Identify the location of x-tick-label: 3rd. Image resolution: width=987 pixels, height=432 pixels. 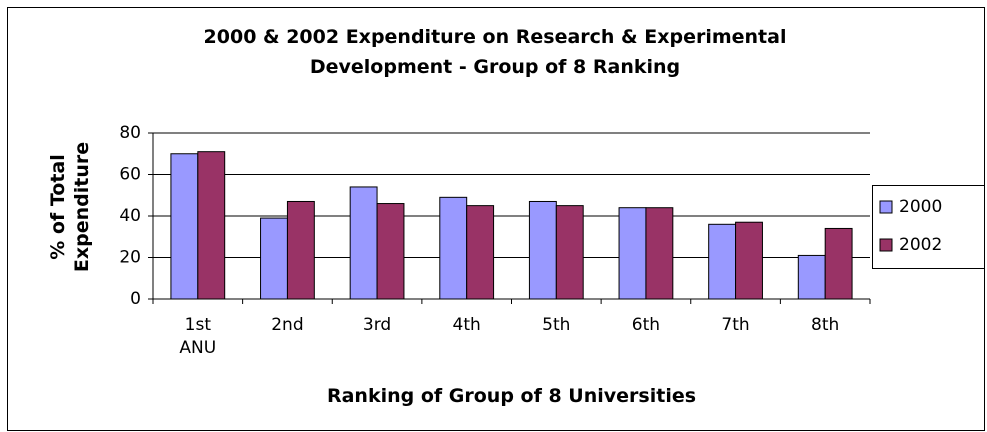
(377, 325).